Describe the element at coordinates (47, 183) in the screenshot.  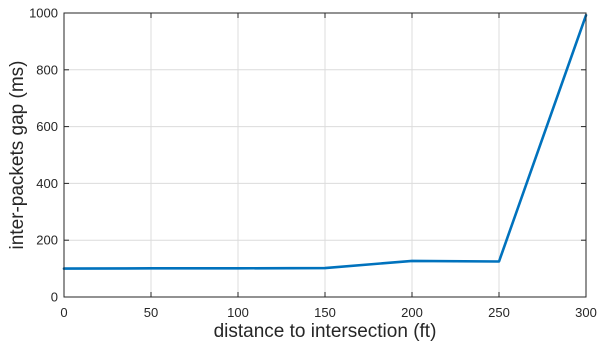
I see `y-tick-label: 400` at that location.